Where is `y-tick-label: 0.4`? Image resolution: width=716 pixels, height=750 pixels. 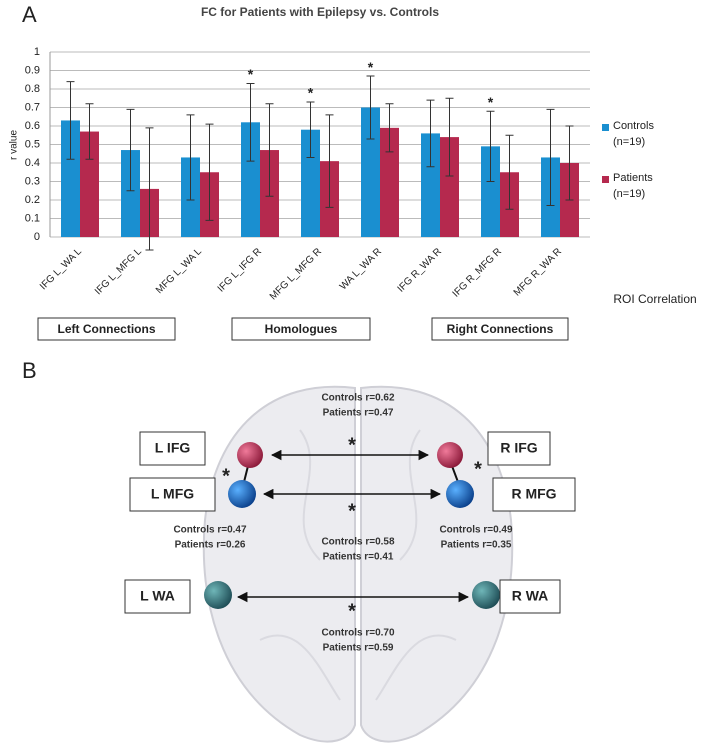
y-tick-label: 0.4 is located at coordinates (32, 163).